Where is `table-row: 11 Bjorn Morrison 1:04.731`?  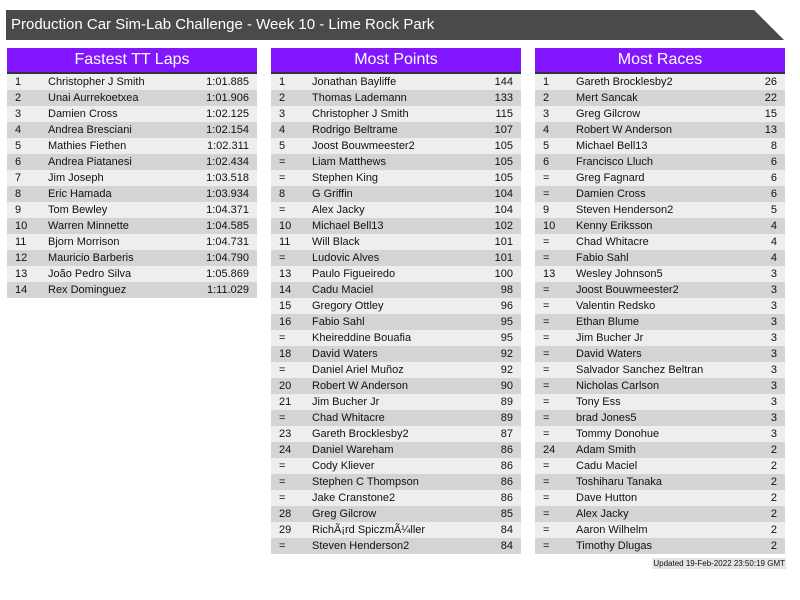
table-row: 11 Bjorn Morrison 1:04.731 is located at coordinates (132, 242).